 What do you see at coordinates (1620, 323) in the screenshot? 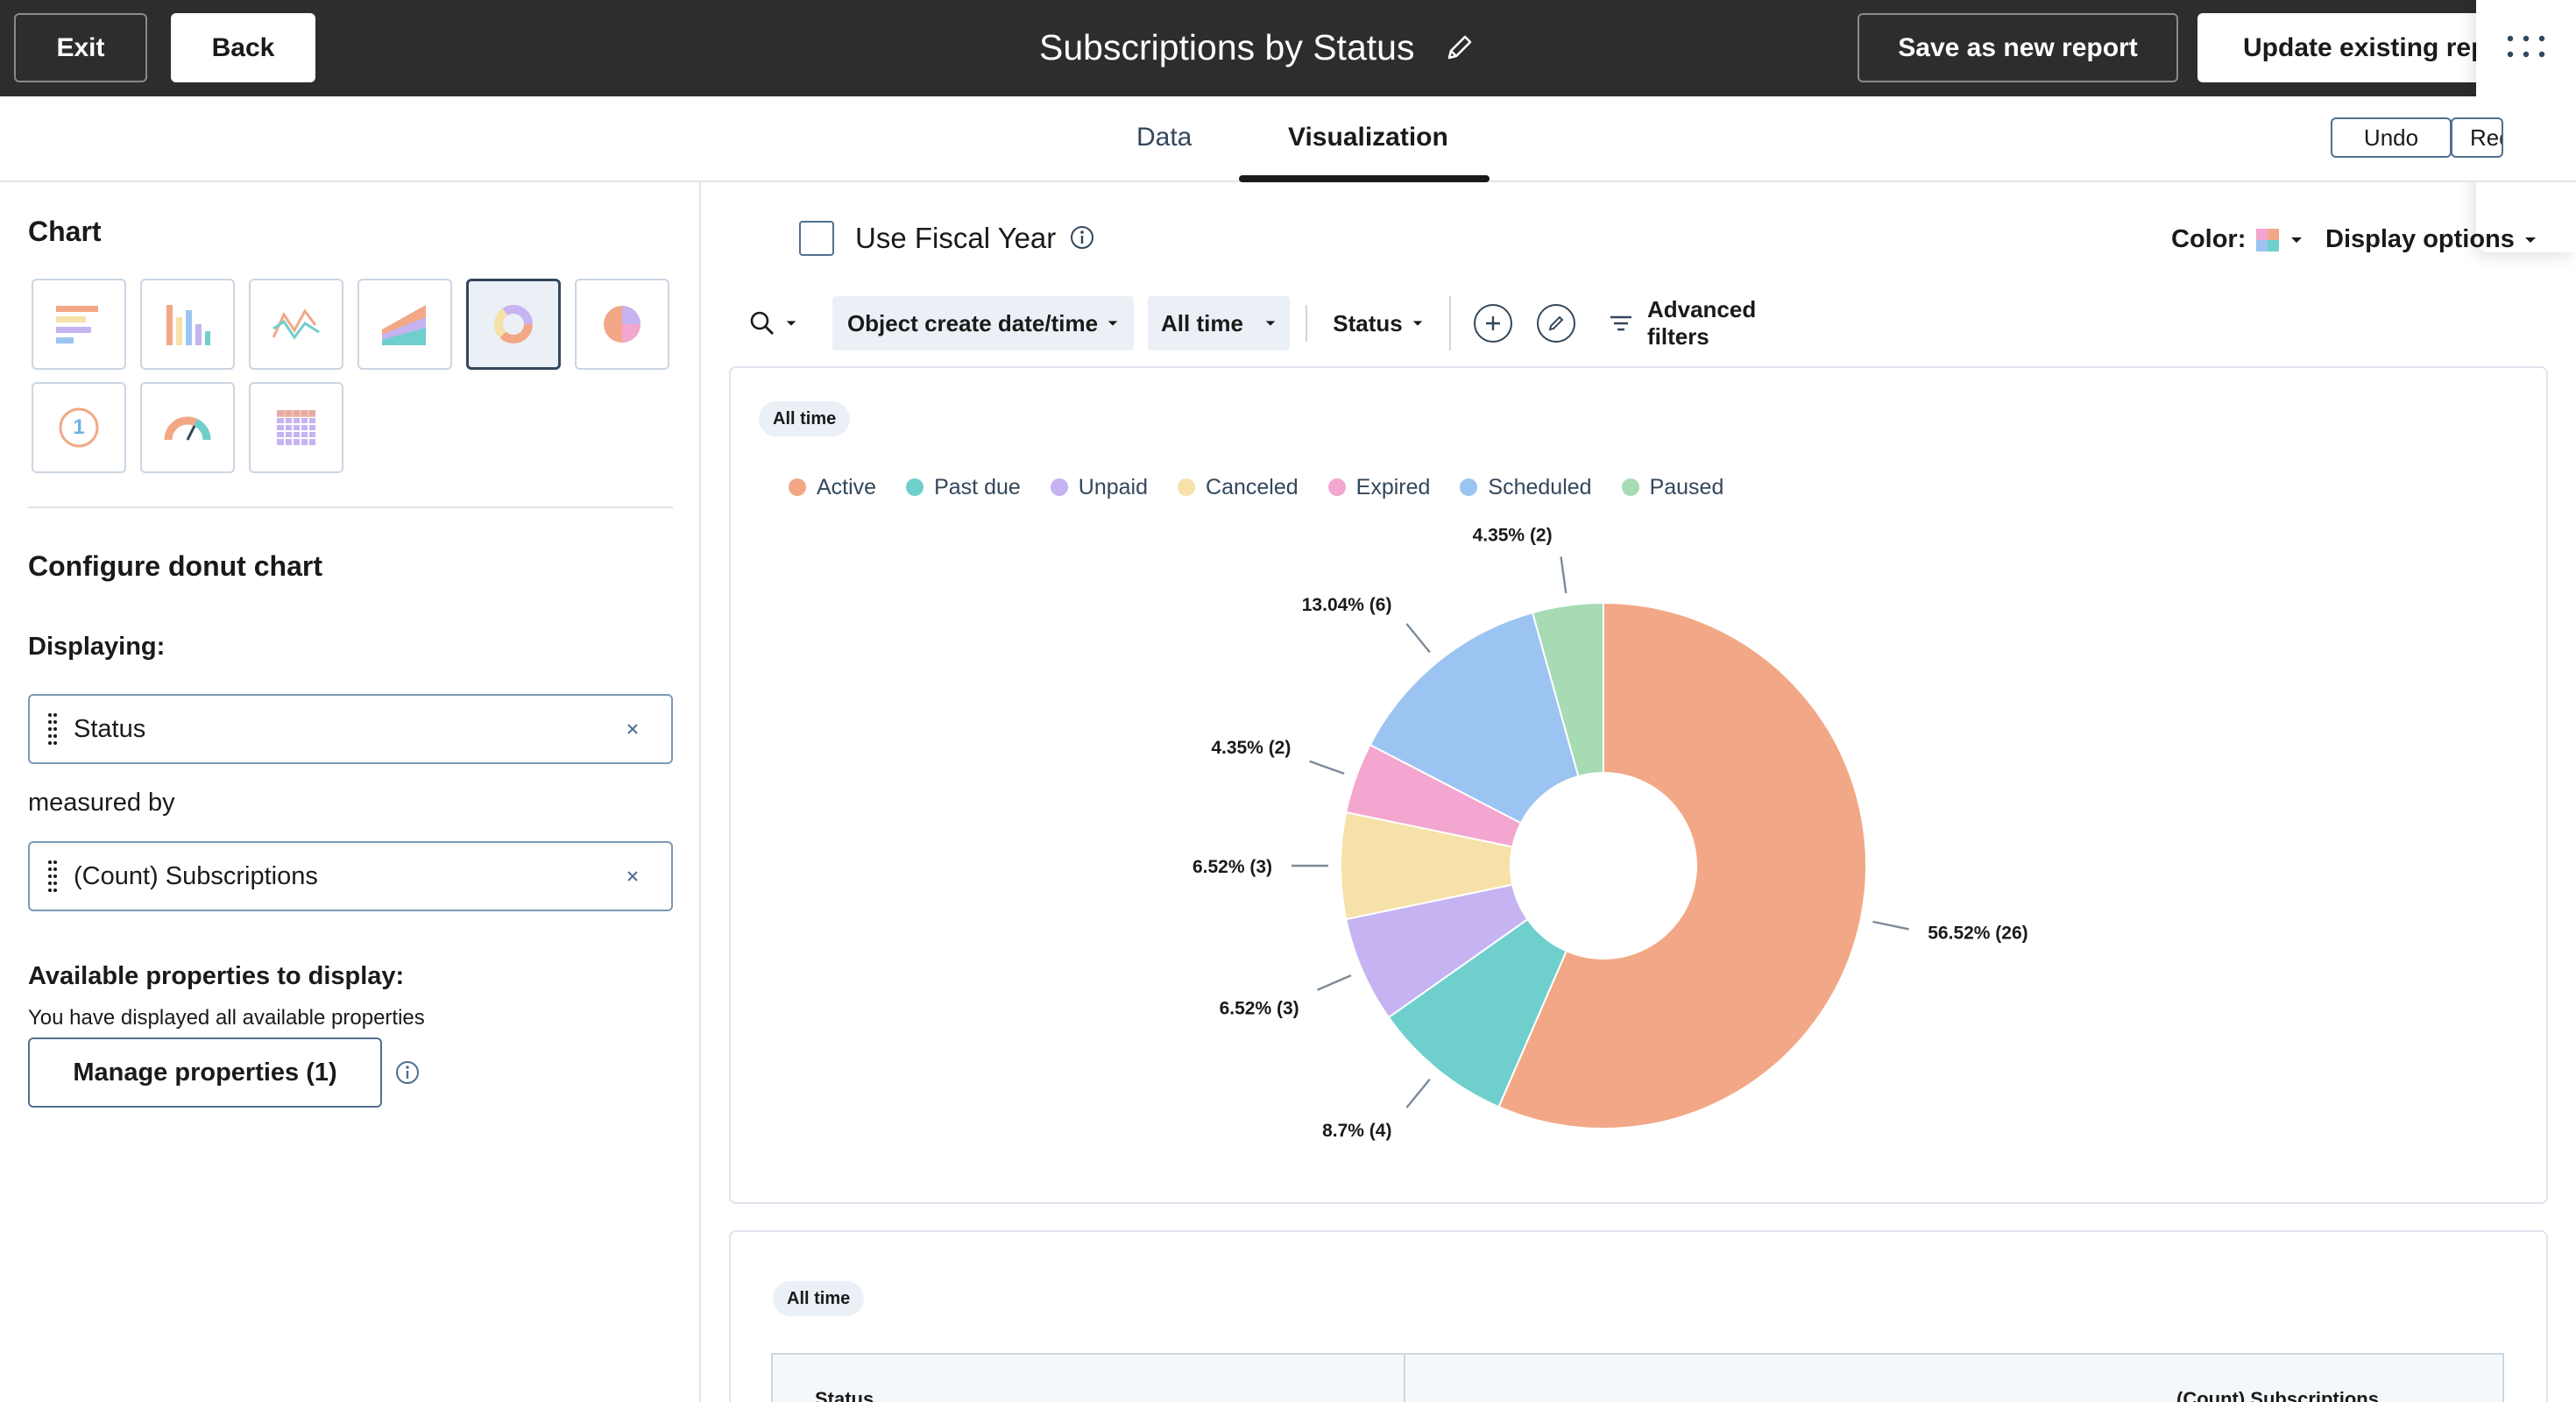
I see `filter-icon` at bounding box center [1620, 323].